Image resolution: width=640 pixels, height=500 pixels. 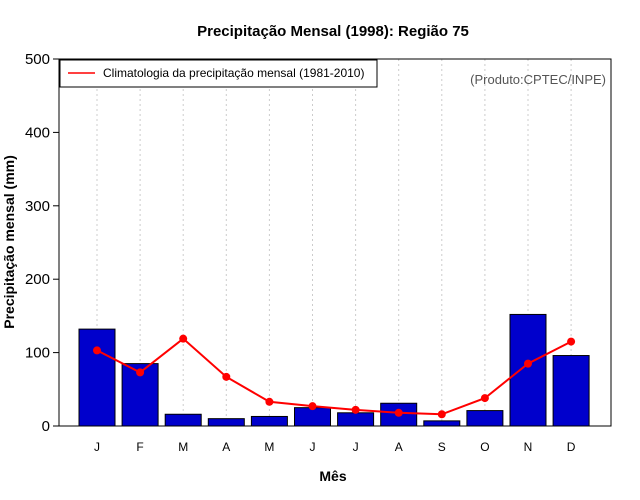 I want to click on y-tick-label-1: 100, so click(x=37, y=353).